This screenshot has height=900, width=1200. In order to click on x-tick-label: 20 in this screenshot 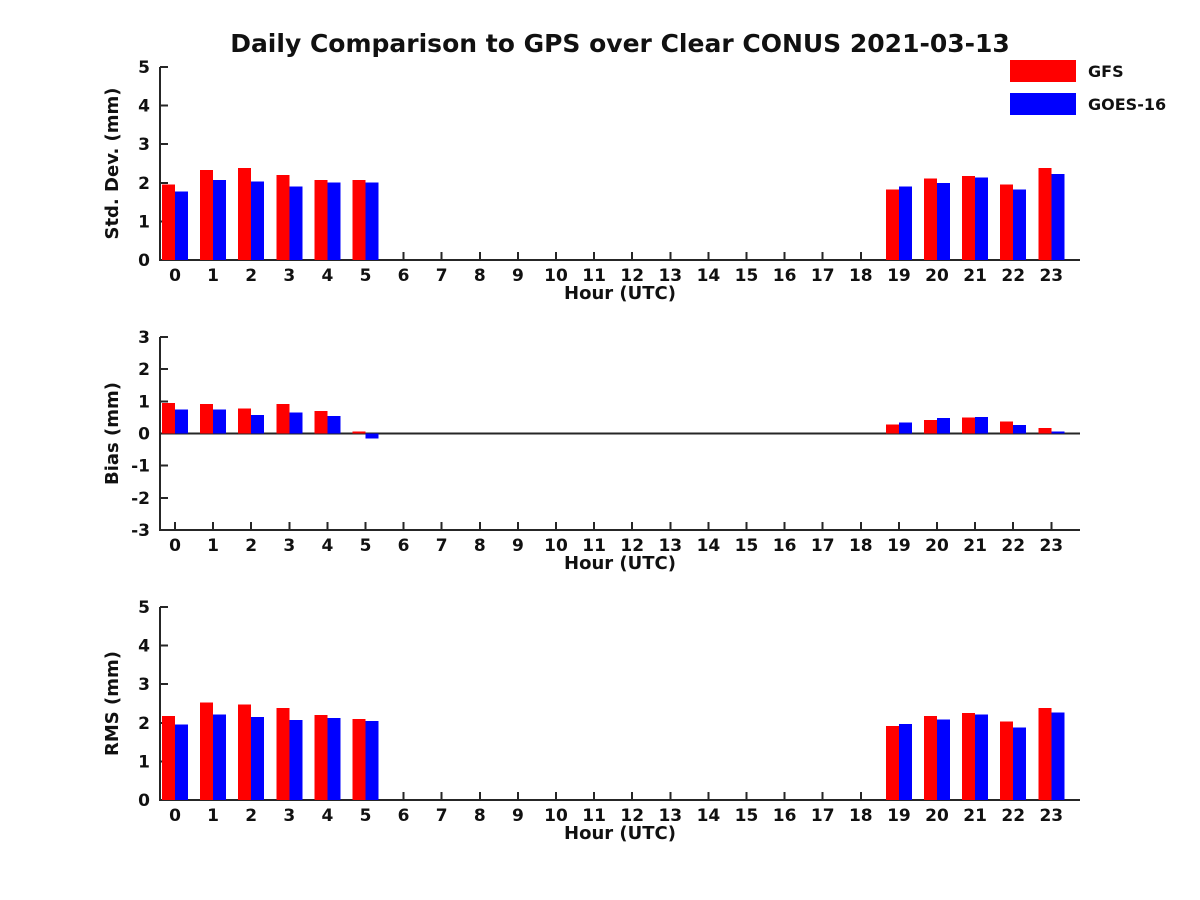, I will do `click(937, 546)`.